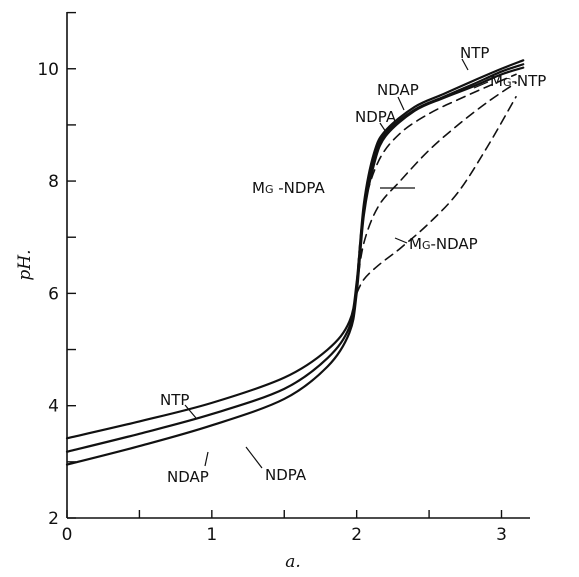 The width and height of the screenshot is (579, 577). Describe the element at coordinates (269, 189) in the screenshot. I see `label-mg-ndpa-g: G` at that location.